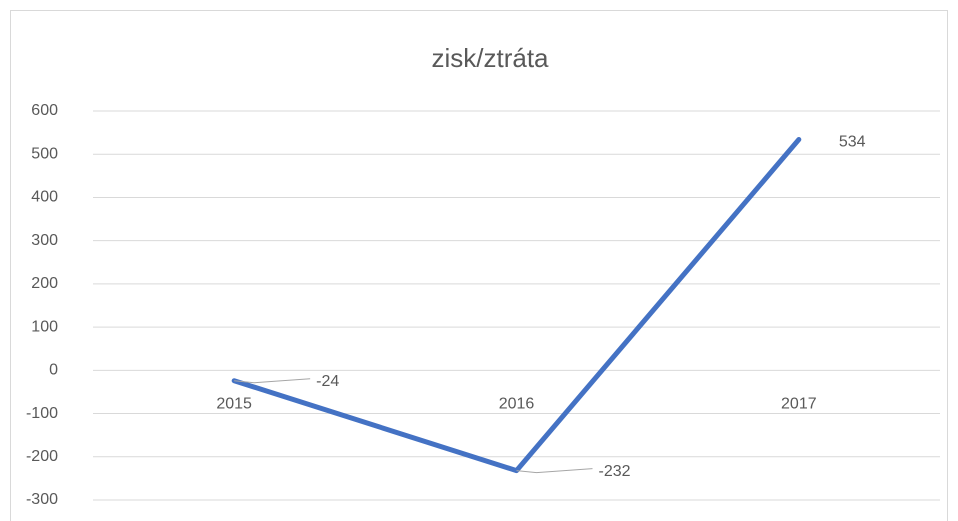  Describe the element at coordinates (615, 471) in the screenshot. I see `data-label: -232` at that location.